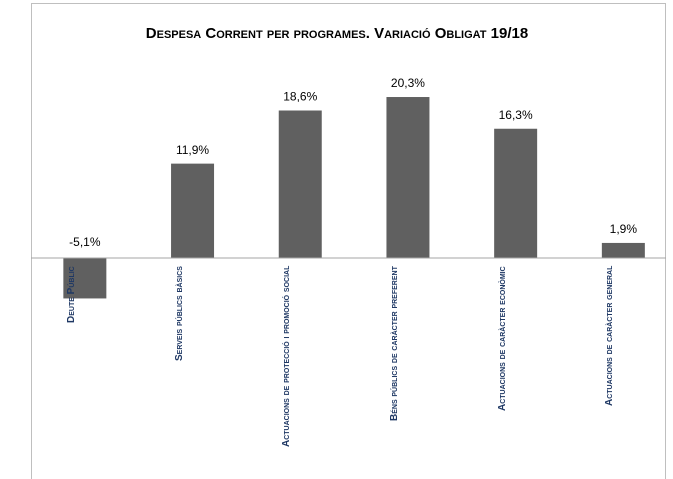  What do you see at coordinates (192, 150) in the screenshot?
I see `data-label: 11,9%` at bounding box center [192, 150].